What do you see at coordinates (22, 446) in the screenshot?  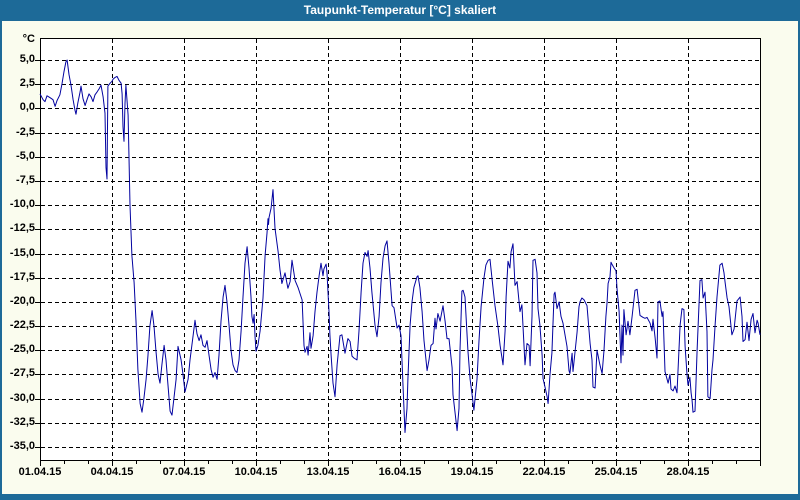 I see `y-axis-label: -35,0` at bounding box center [22, 446].